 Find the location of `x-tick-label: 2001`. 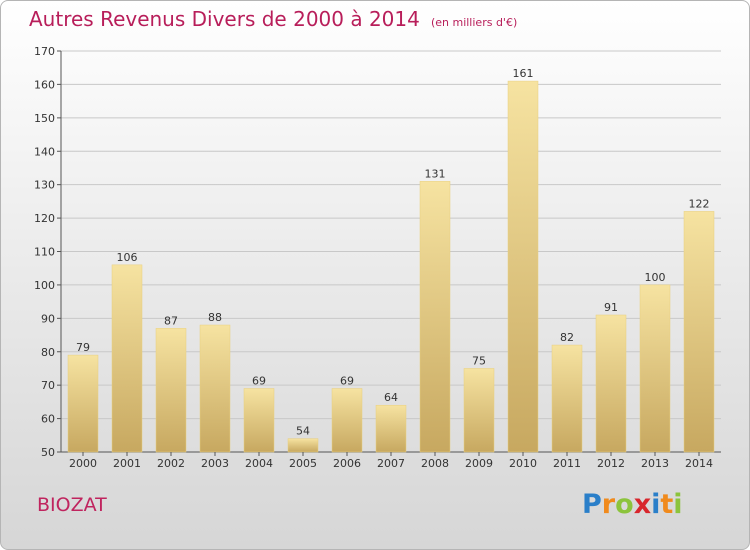

x-tick-label: 2001 is located at coordinates (127, 463).